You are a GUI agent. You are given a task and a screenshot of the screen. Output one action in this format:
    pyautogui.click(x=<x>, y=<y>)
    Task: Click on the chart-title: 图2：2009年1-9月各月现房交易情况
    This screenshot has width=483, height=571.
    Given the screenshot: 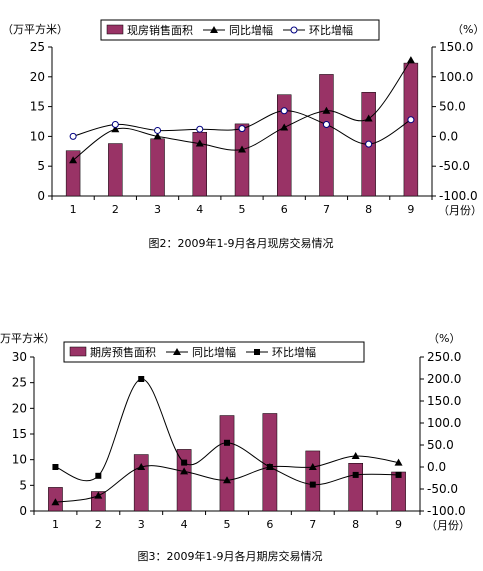 What is the action you would take?
    pyautogui.click(x=241, y=243)
    